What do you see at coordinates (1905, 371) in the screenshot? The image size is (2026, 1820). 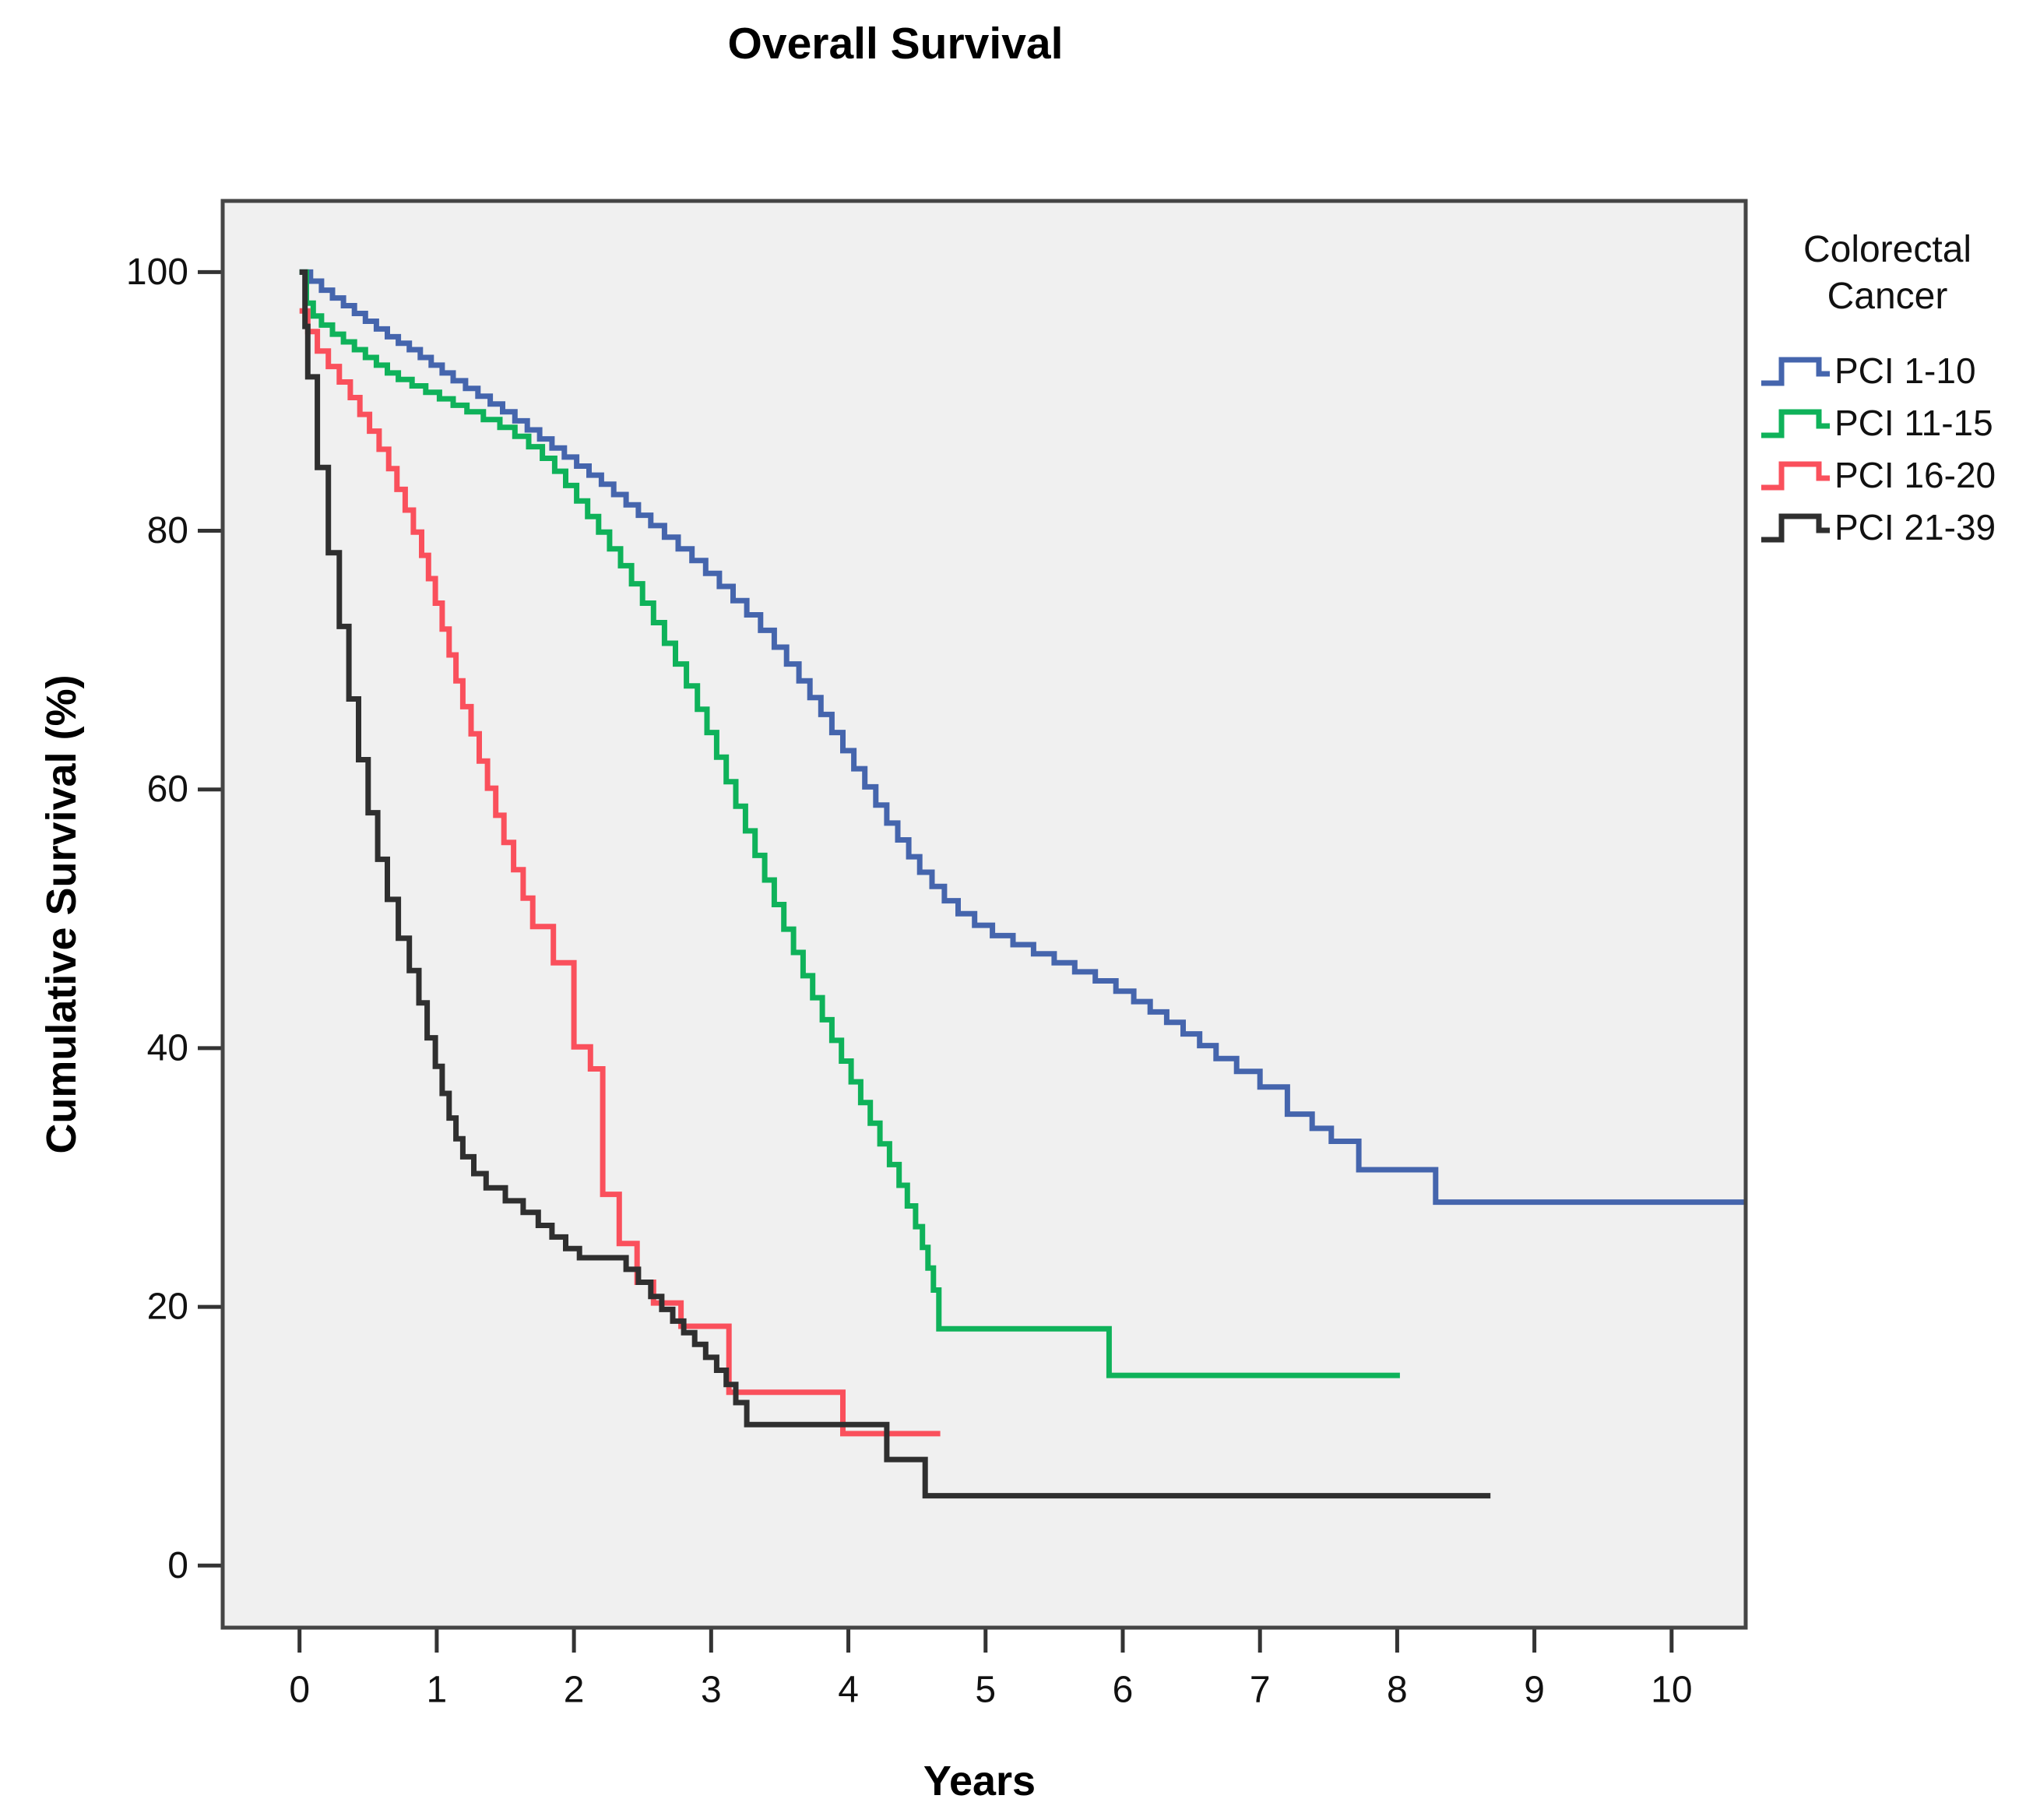 I see `legend-item-label: PCI 1-10` at bounding box center [1905, 371].